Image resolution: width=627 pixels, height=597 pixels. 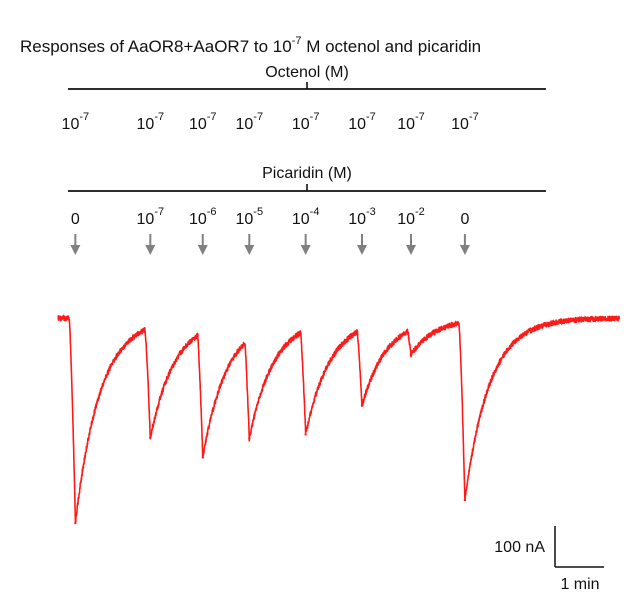 I want to click on picaridin-label: Picaridin (M), so click(x=307, y=173).